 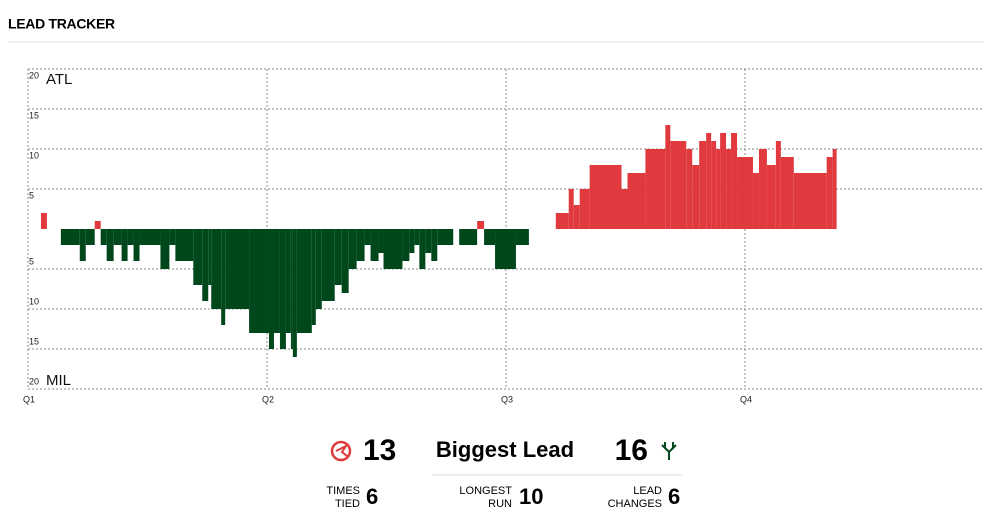 What do you see at coordinates (379, 450) in the screenshot?
I see `atl-biggest-lead: 13` at bounding box center [379, 450].